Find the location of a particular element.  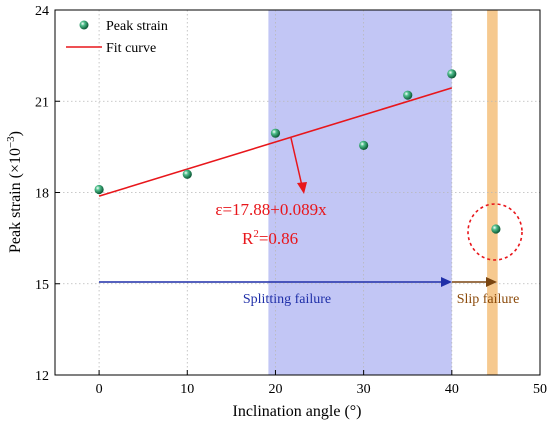

x-tick-label: 0 is located at coordinates (99, 389).